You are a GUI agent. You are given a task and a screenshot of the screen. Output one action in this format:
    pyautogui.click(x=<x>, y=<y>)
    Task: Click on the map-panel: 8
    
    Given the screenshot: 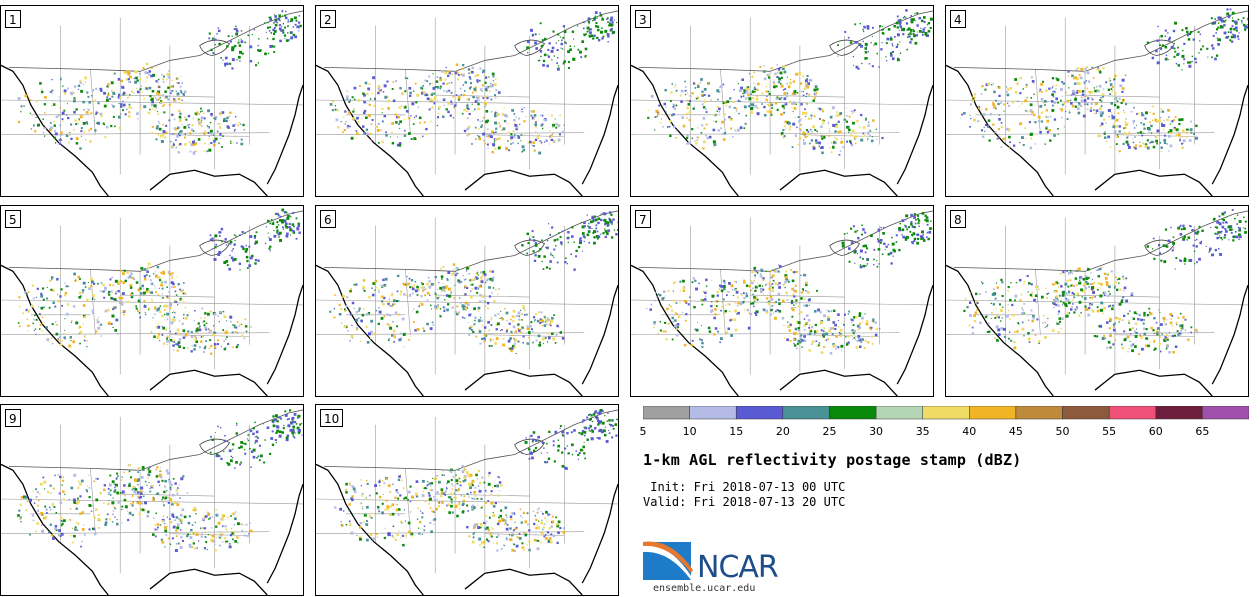 What is the action you would take?
    pyautogui.click(x=1097, y=301)
    